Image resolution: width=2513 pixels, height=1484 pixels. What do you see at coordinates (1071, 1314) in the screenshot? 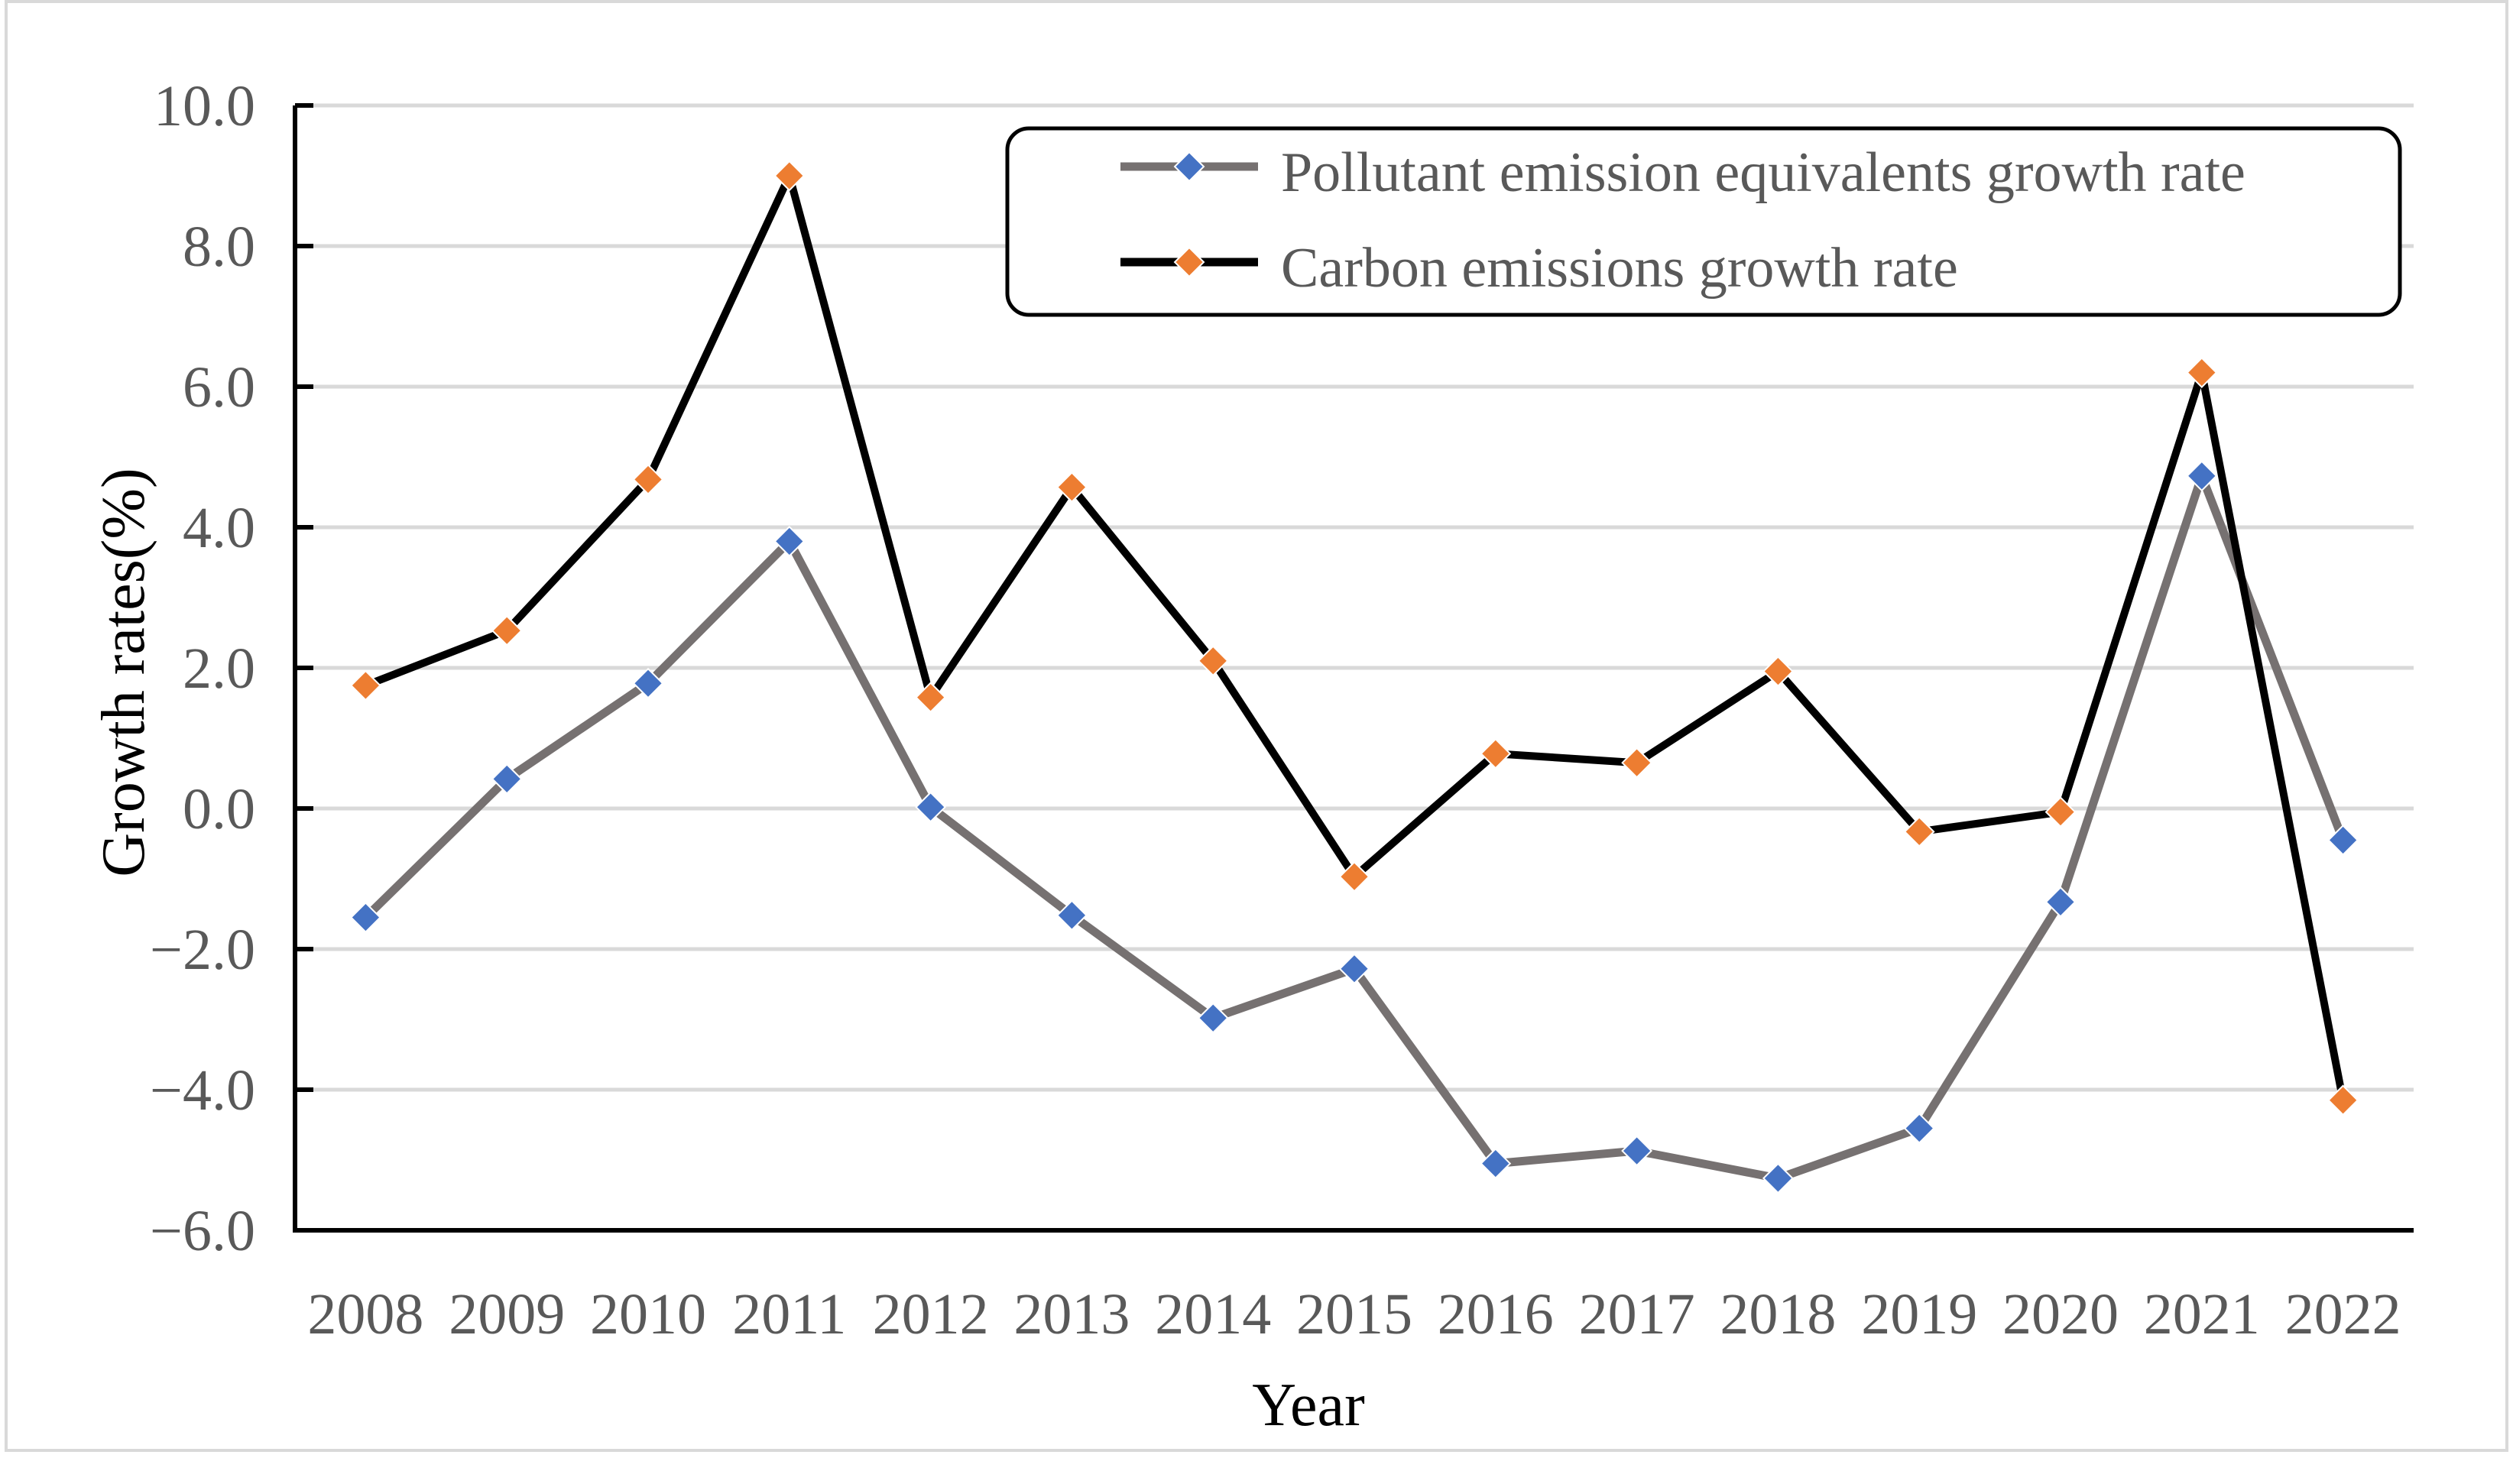
I see `x-tick-label: 2013` at bounding box center [1071, 1314].